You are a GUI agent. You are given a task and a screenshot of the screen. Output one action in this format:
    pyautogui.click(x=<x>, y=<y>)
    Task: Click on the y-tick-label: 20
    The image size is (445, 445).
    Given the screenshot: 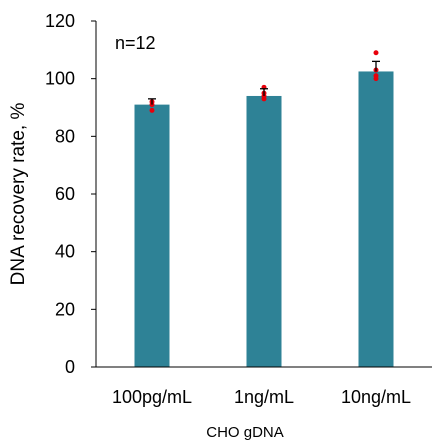 What is the action you would take?
    pyautogui.click(x=65, y=309)
    